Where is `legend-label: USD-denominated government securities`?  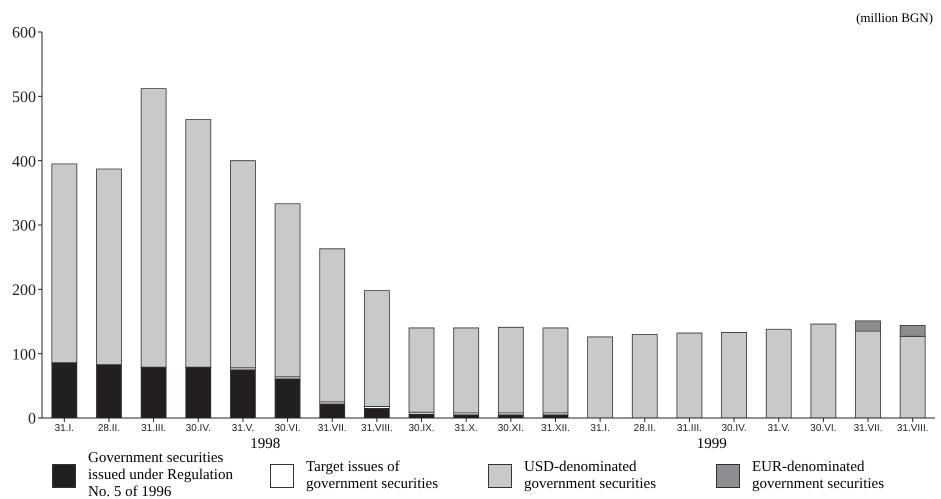 legend-label: USD-denominated government securities is located at coordinates (591, 475).